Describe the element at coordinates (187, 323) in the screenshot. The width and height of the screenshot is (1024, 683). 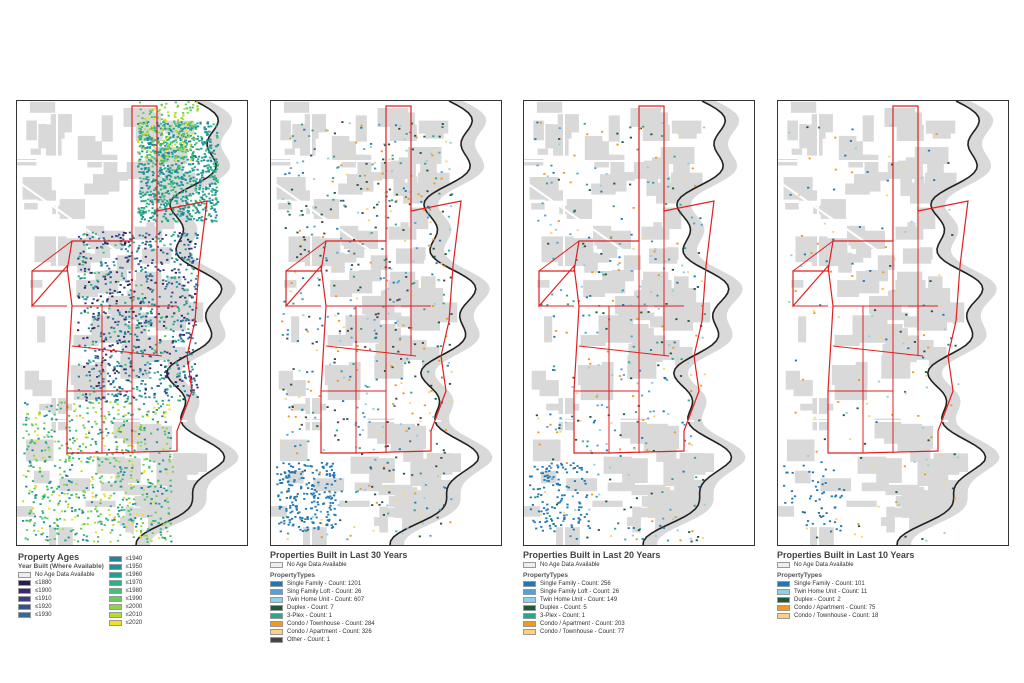
I see `river-floodplain` at that location.